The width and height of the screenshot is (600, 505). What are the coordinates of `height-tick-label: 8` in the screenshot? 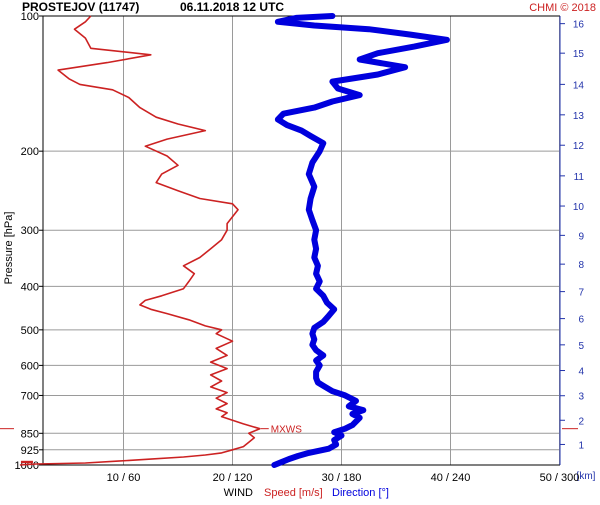 It's located at (581, 265).